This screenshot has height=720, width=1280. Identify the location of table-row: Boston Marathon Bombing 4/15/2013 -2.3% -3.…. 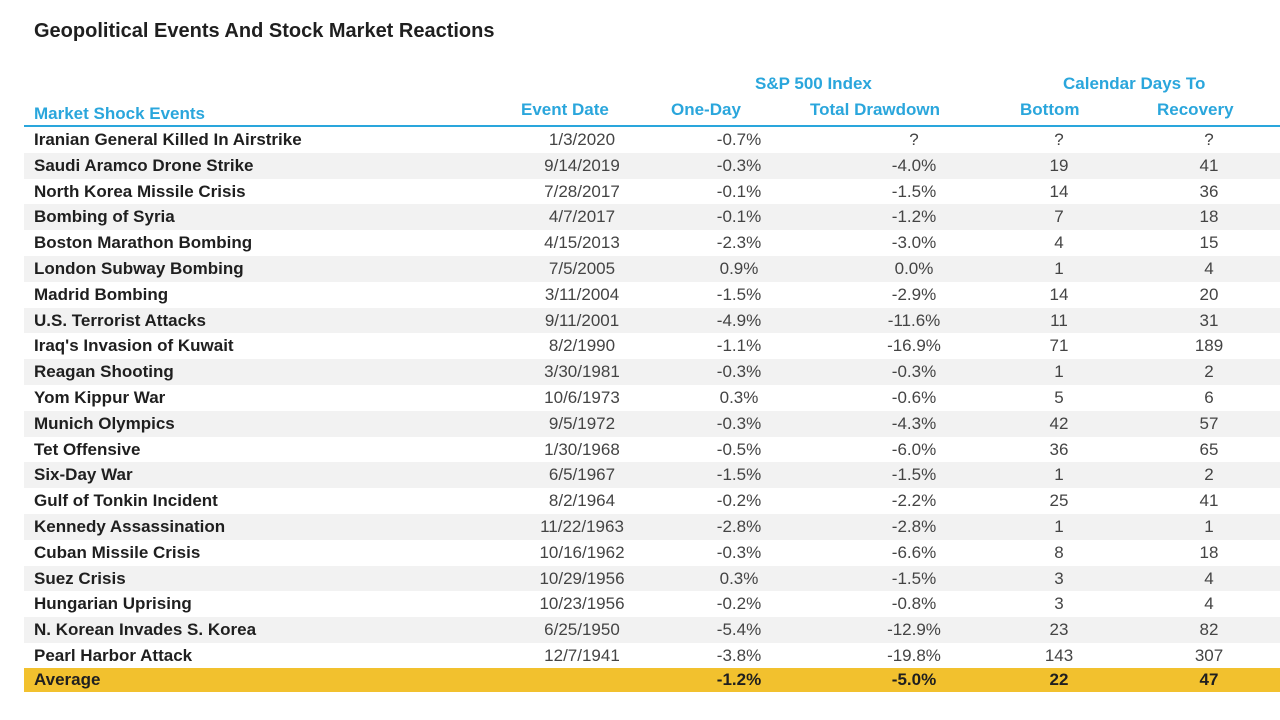
(652, 243).